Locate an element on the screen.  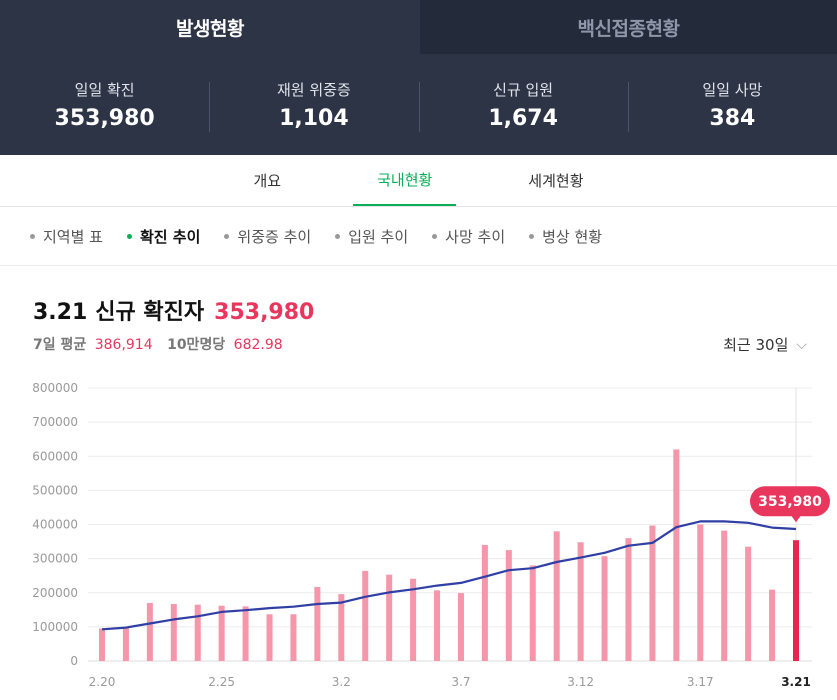
stat-value: 1,104 is located at coordinates (314, 118).